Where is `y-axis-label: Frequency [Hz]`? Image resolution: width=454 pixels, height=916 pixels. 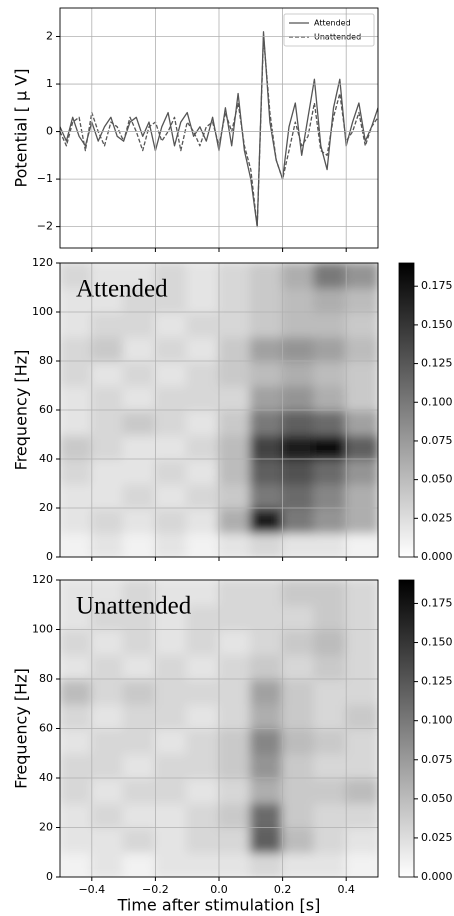
y-axis-label: Frequency [Hz] is located at coordinates (21, 728).